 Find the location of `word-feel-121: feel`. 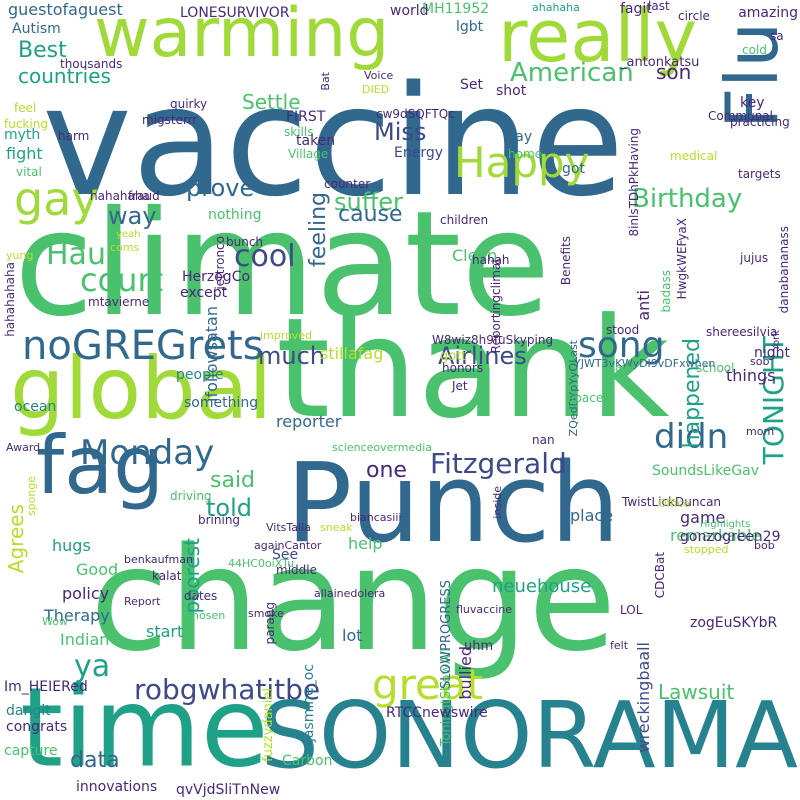

word-feel-121: feel is located at coordinates (25, 108).